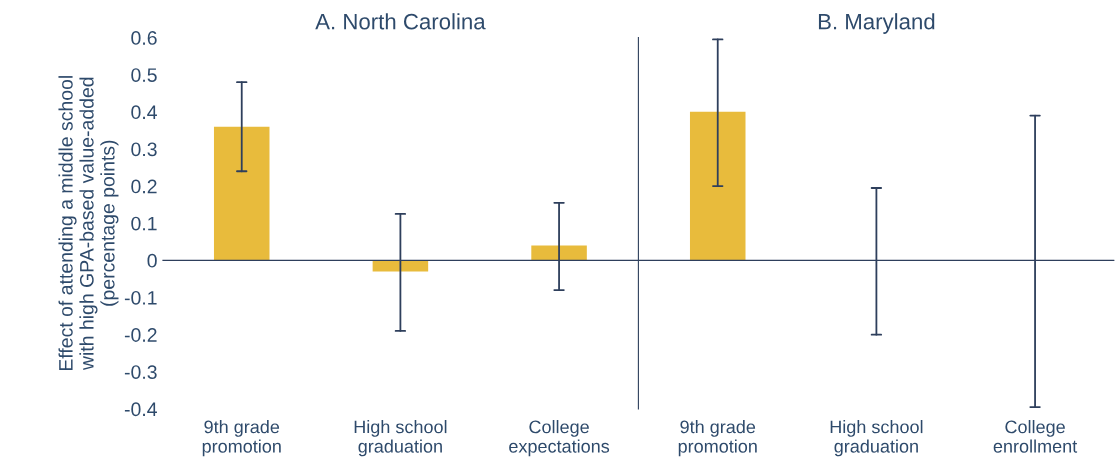 The height and width of the screenshot is (470, 1120). What do you see at coordinates (400, 21) in the screenshot?
I see `chart-title: A. North Carolina` at bounding box center [400, 21].